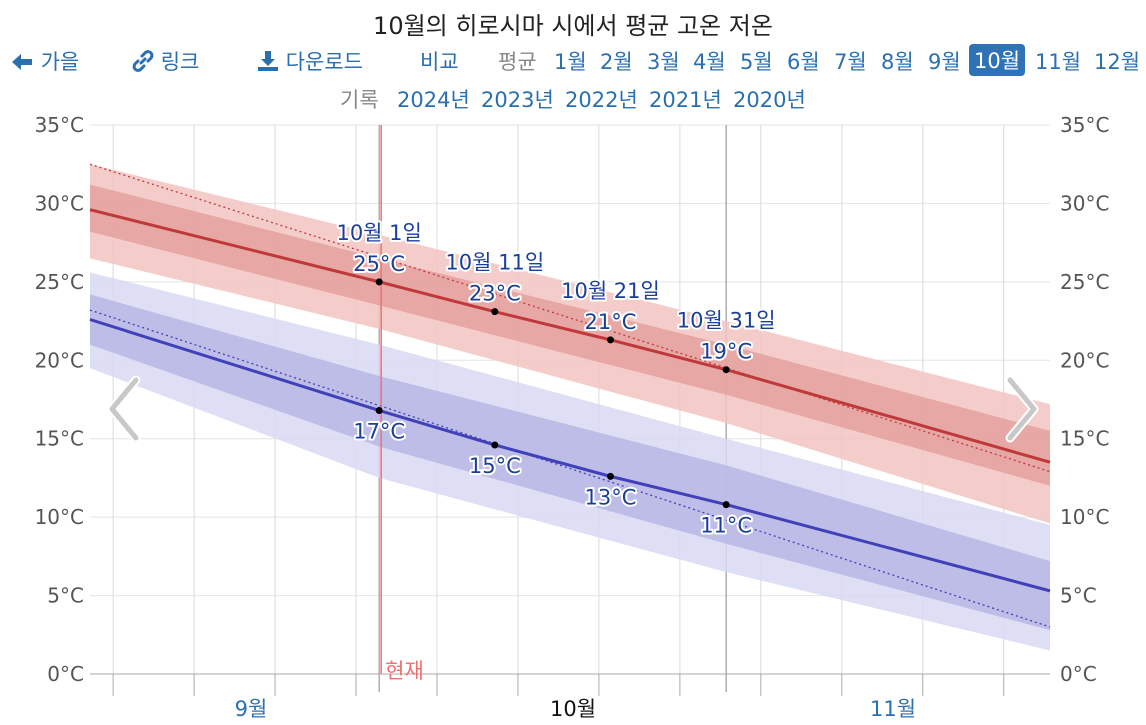  Describe the element at coordinates (850, 62) in the screenshot. I see `month-link-7: 7월` at that location.